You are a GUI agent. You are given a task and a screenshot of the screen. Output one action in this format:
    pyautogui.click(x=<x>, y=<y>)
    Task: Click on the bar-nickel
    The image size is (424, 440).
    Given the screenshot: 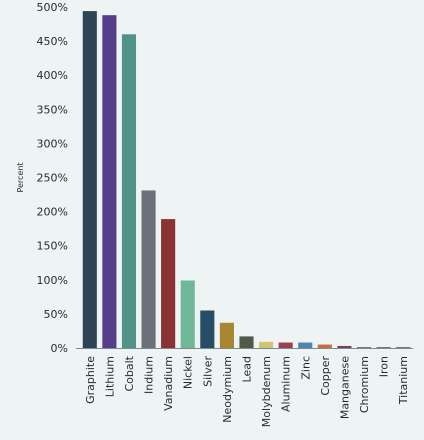 What is the action you would take?
    pyautogui.click(x=187, y=314)
    